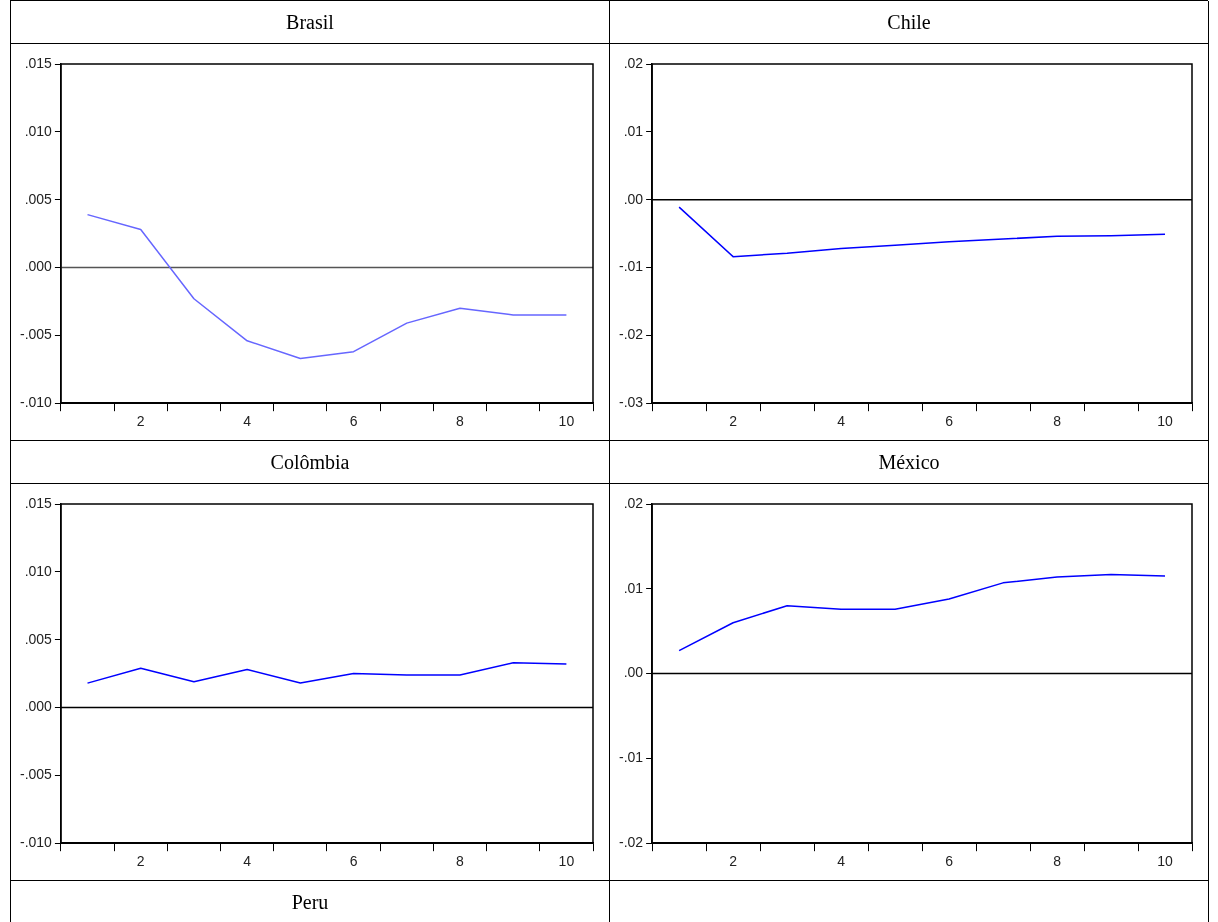 The height and width of the screenshot is (922, 1218). I want to click on chart-title: Colômbia, so click(310, 462).